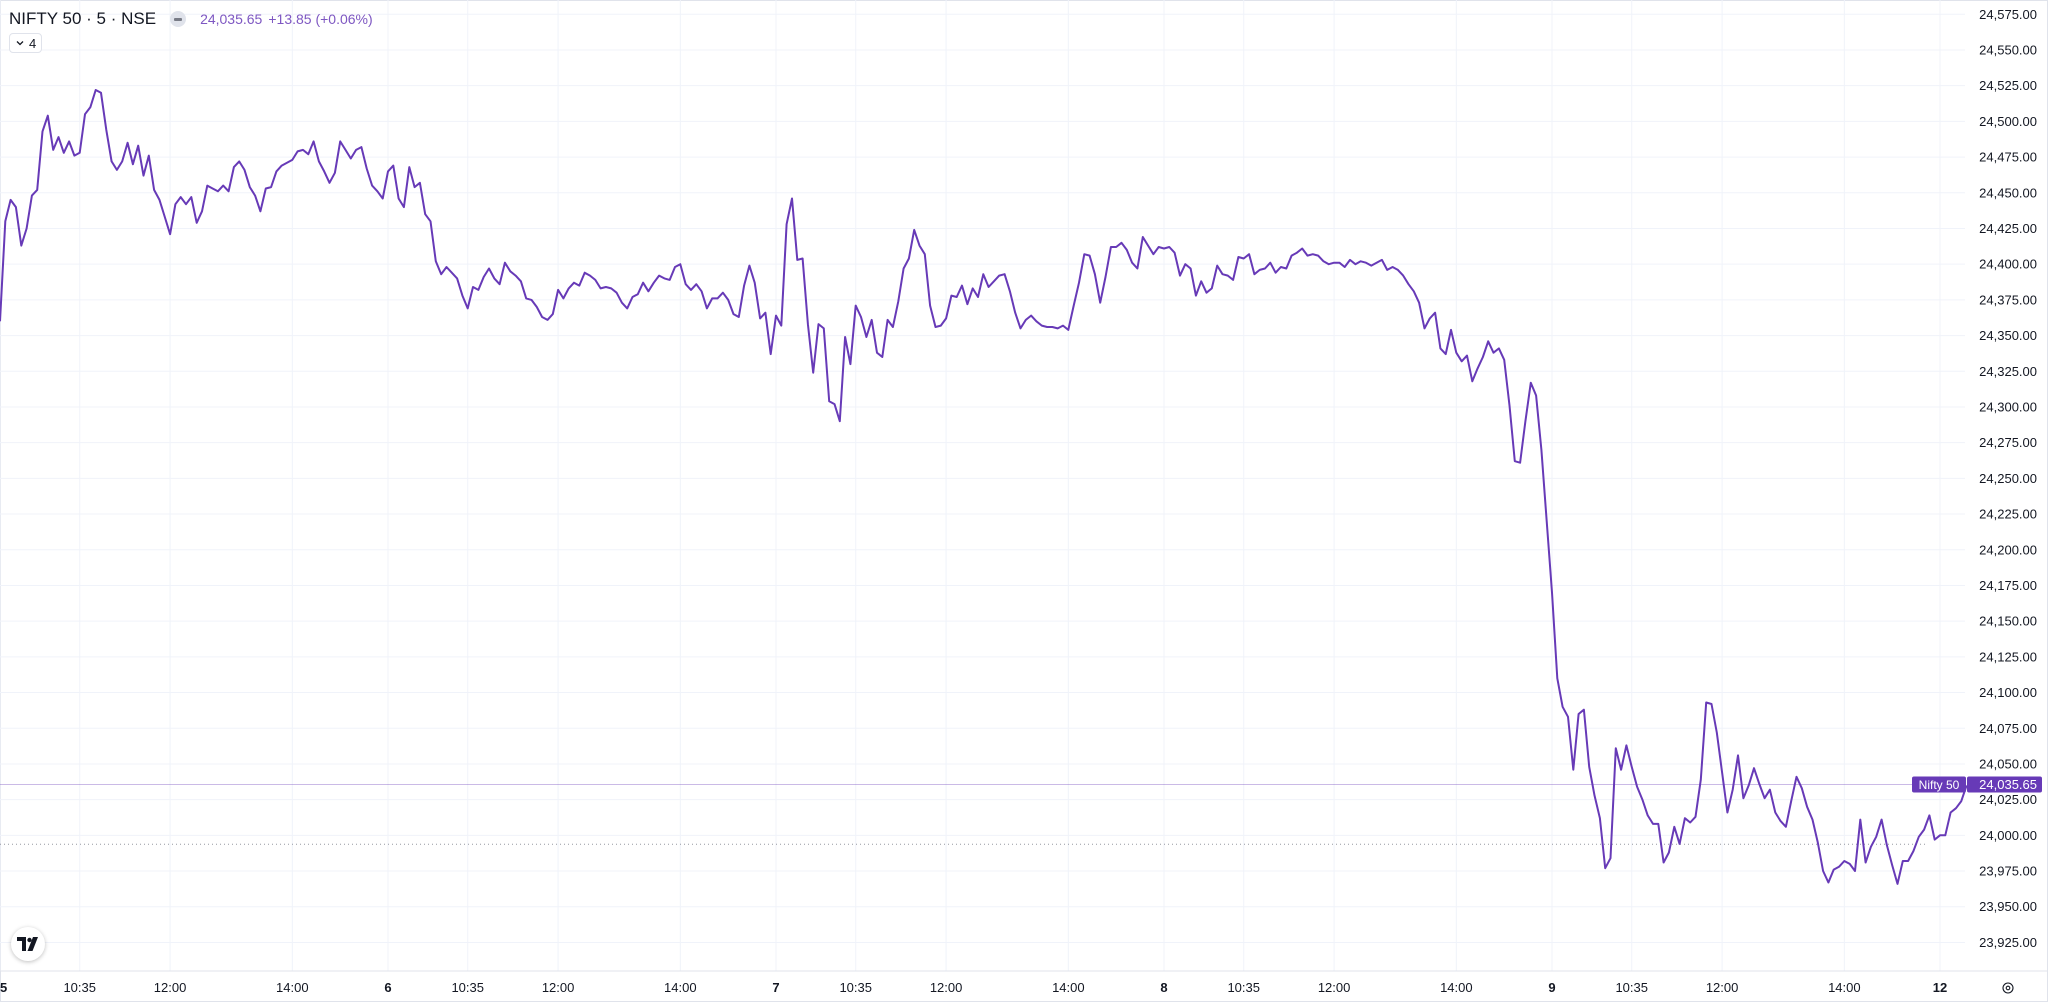 This screenshot has height=1002, width=2048. What do you see at coordinates (2008, 264) in the screenshot?
I see `y-tick-label: 24,400.00` at bounding box center [2008, 264].